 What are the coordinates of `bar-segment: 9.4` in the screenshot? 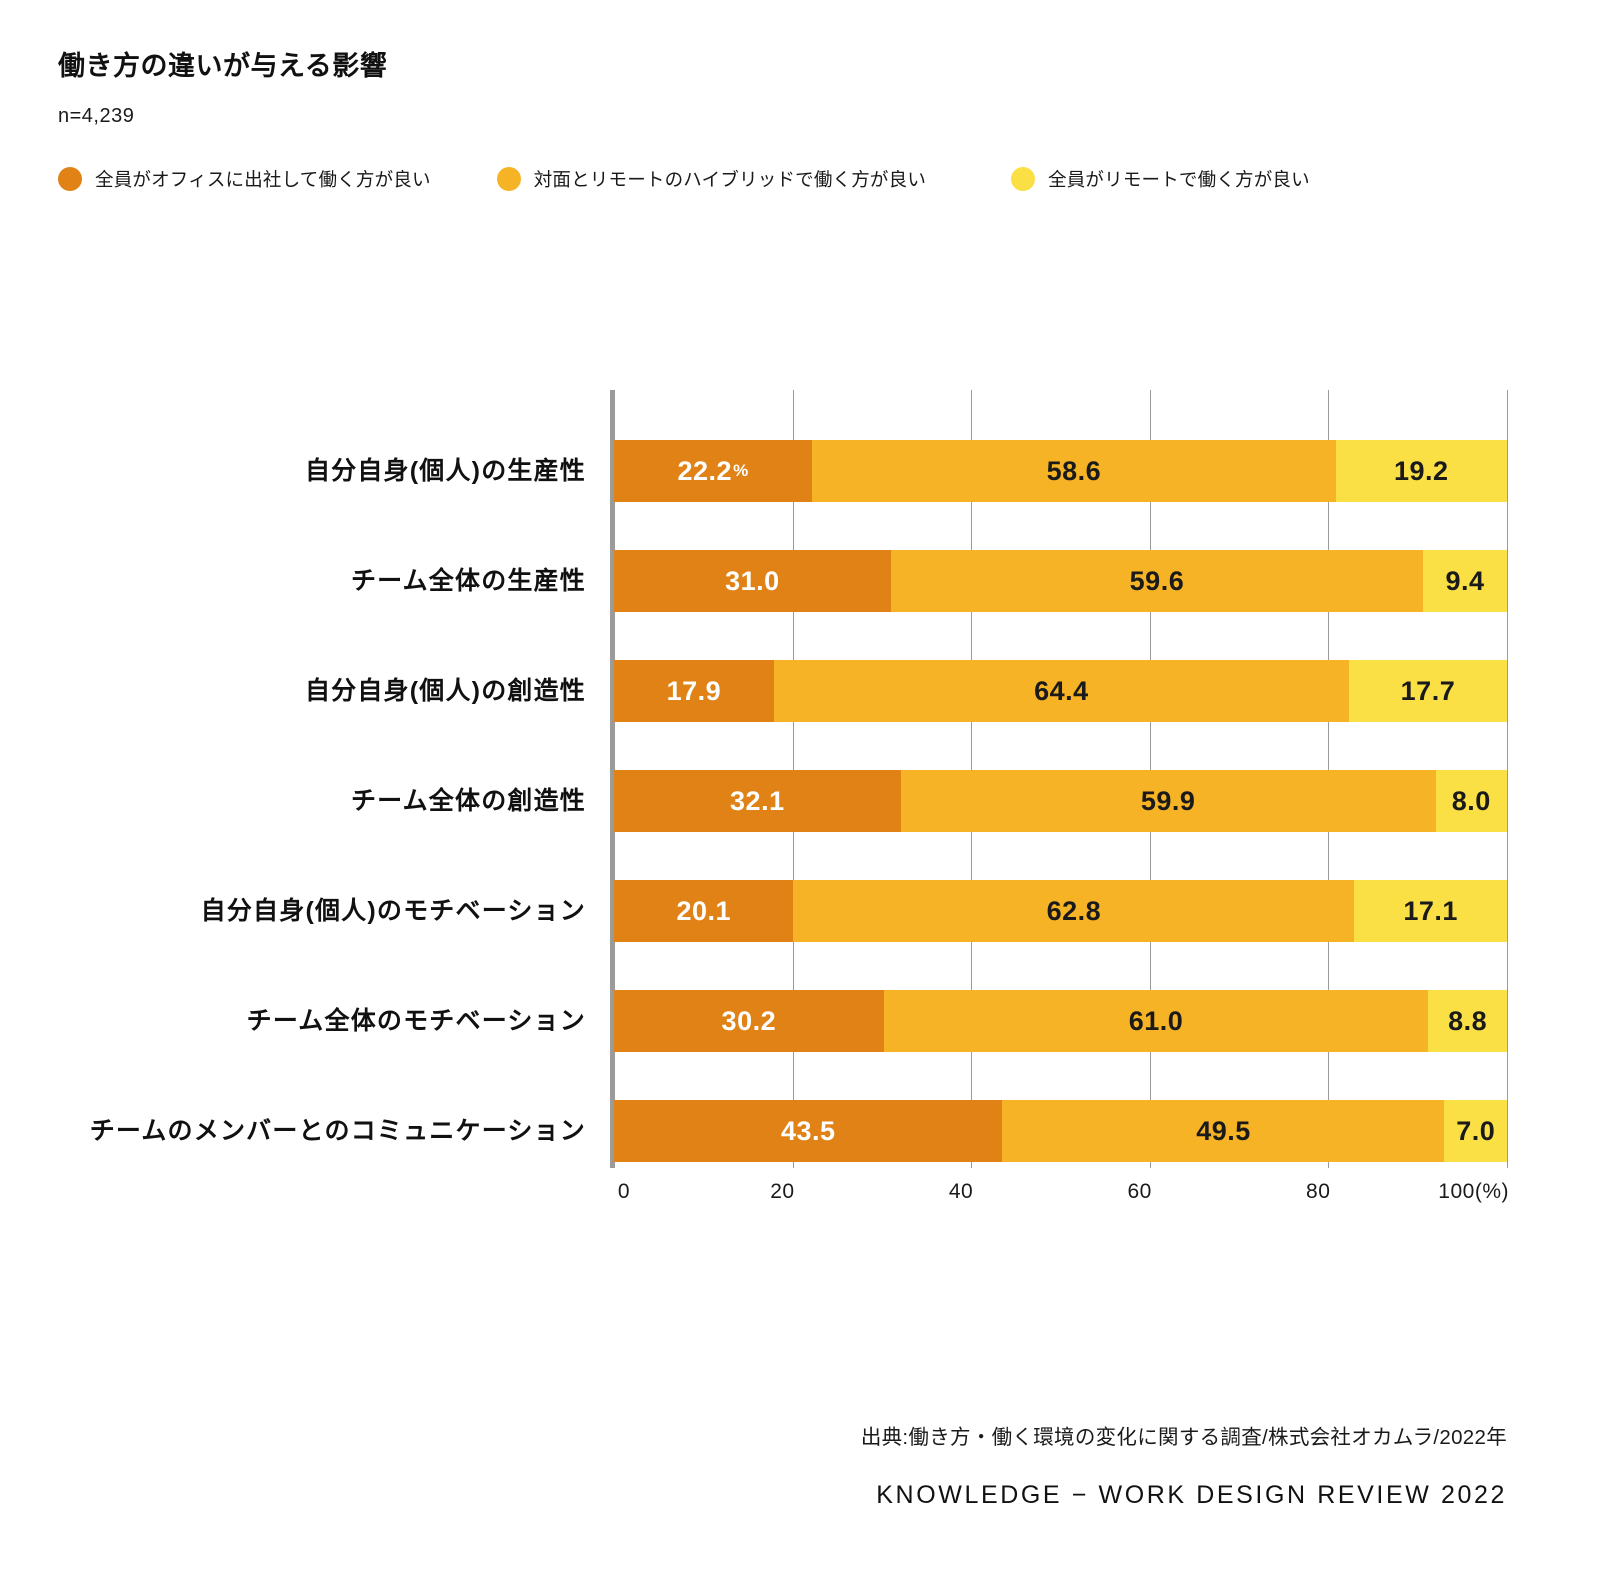 It's located at (1465, 581).